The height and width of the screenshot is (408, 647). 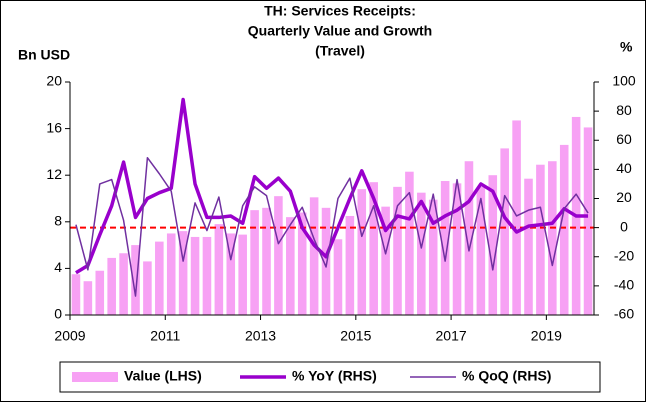 What do you see at coordinates (340, 51) in the screenshot?
I see `chart-title: (Travel)` at bounding box center [340, 51].